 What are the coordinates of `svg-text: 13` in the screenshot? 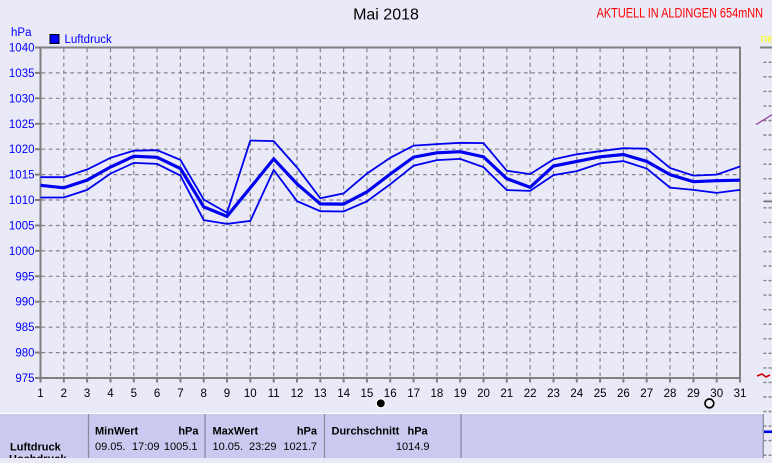 It's located at (320, 394).